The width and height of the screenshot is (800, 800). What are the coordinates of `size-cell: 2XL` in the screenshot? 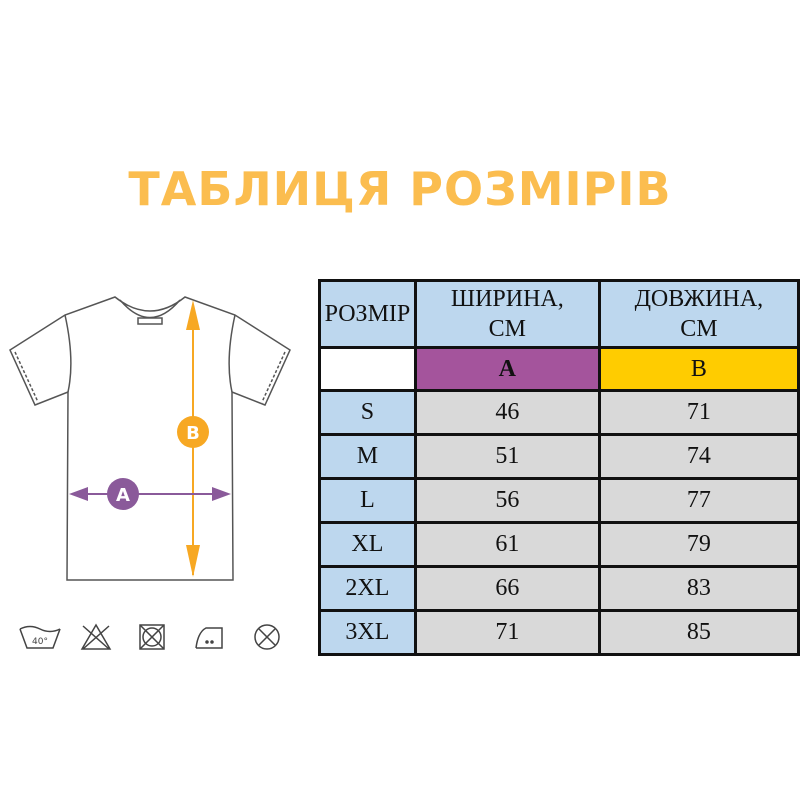 It's located at (367, 588).